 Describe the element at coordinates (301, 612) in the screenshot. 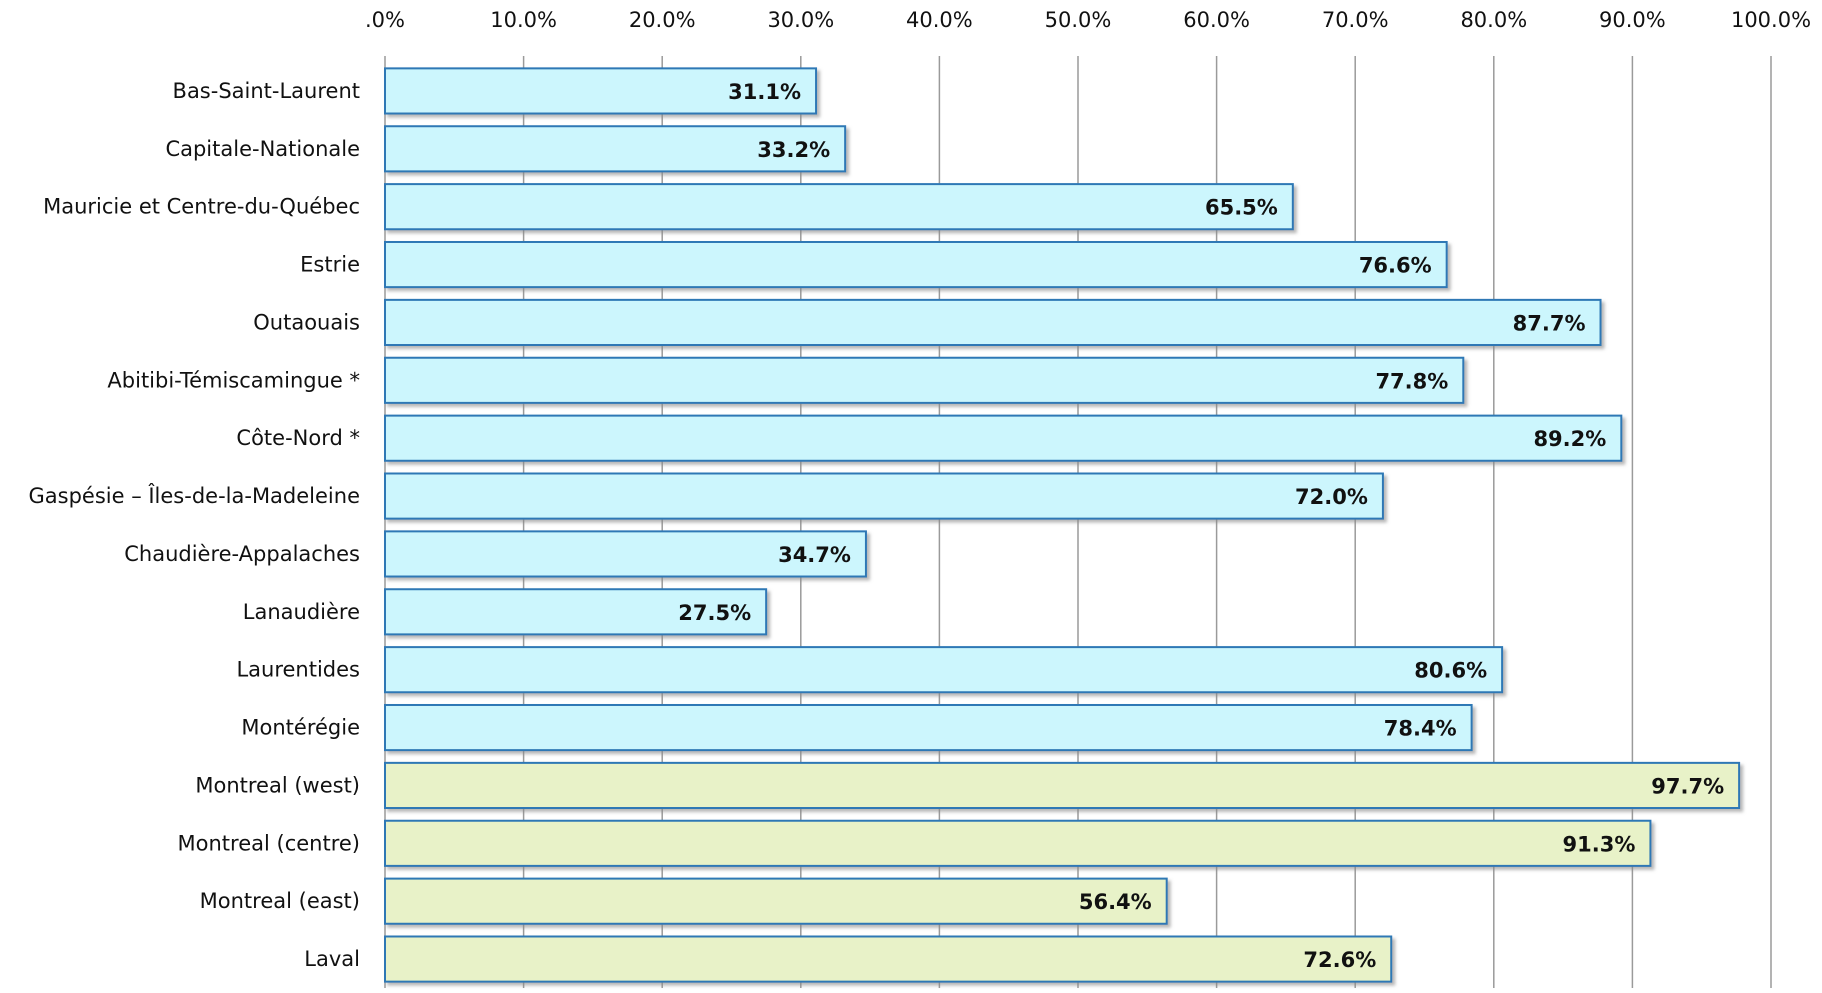

I see `y-tick-label: Lanaudière` at that location.